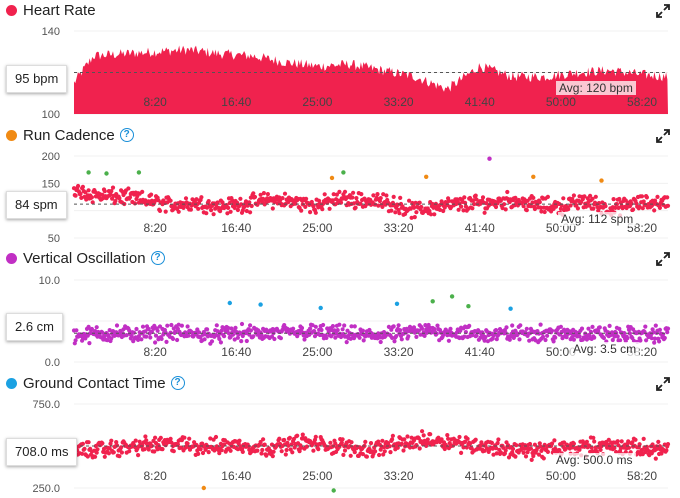 The image size is (680, 498). What do you see at coordinates (51, 32) in the screenshot?
I see `y-tick-label: 140` at bounding box center [51, 32].